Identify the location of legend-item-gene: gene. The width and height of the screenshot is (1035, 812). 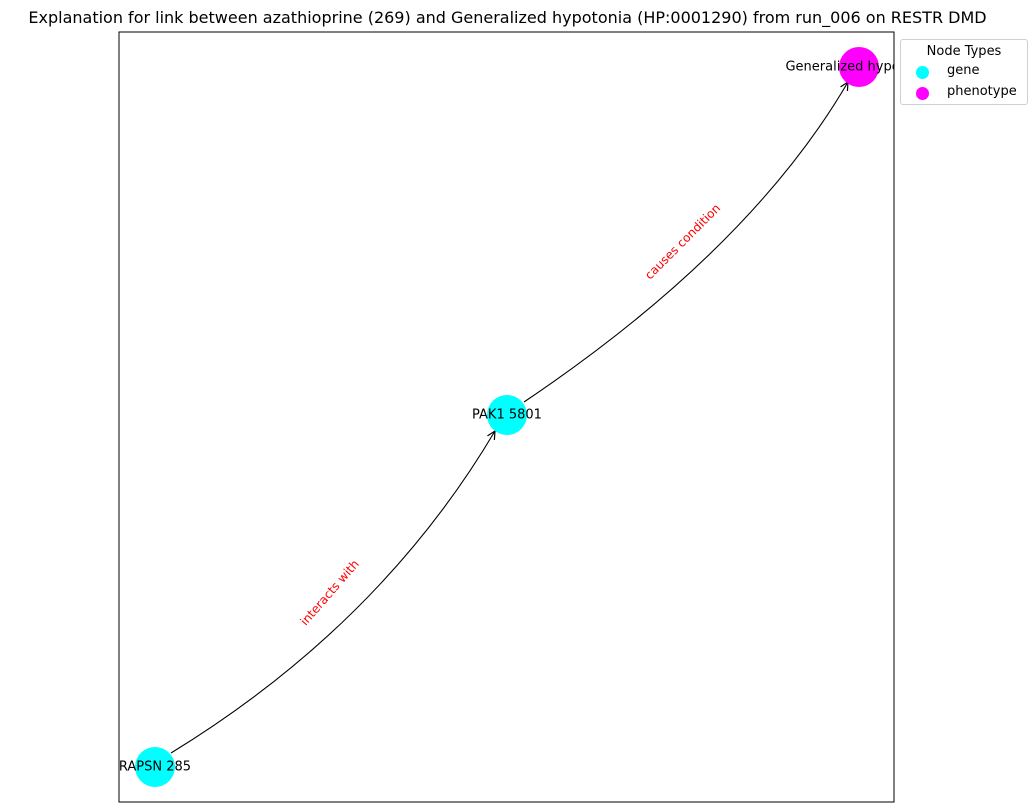
(964, 72).